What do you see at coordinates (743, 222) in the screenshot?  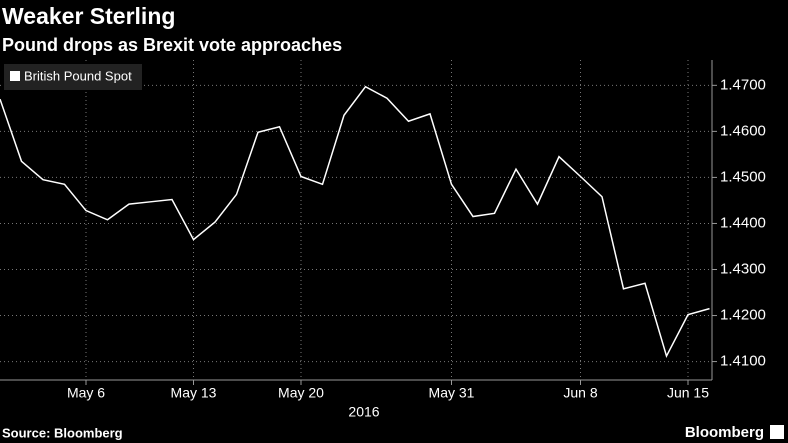 I see `y-tick-label: 1.4400` at bounding box center [743, 222].